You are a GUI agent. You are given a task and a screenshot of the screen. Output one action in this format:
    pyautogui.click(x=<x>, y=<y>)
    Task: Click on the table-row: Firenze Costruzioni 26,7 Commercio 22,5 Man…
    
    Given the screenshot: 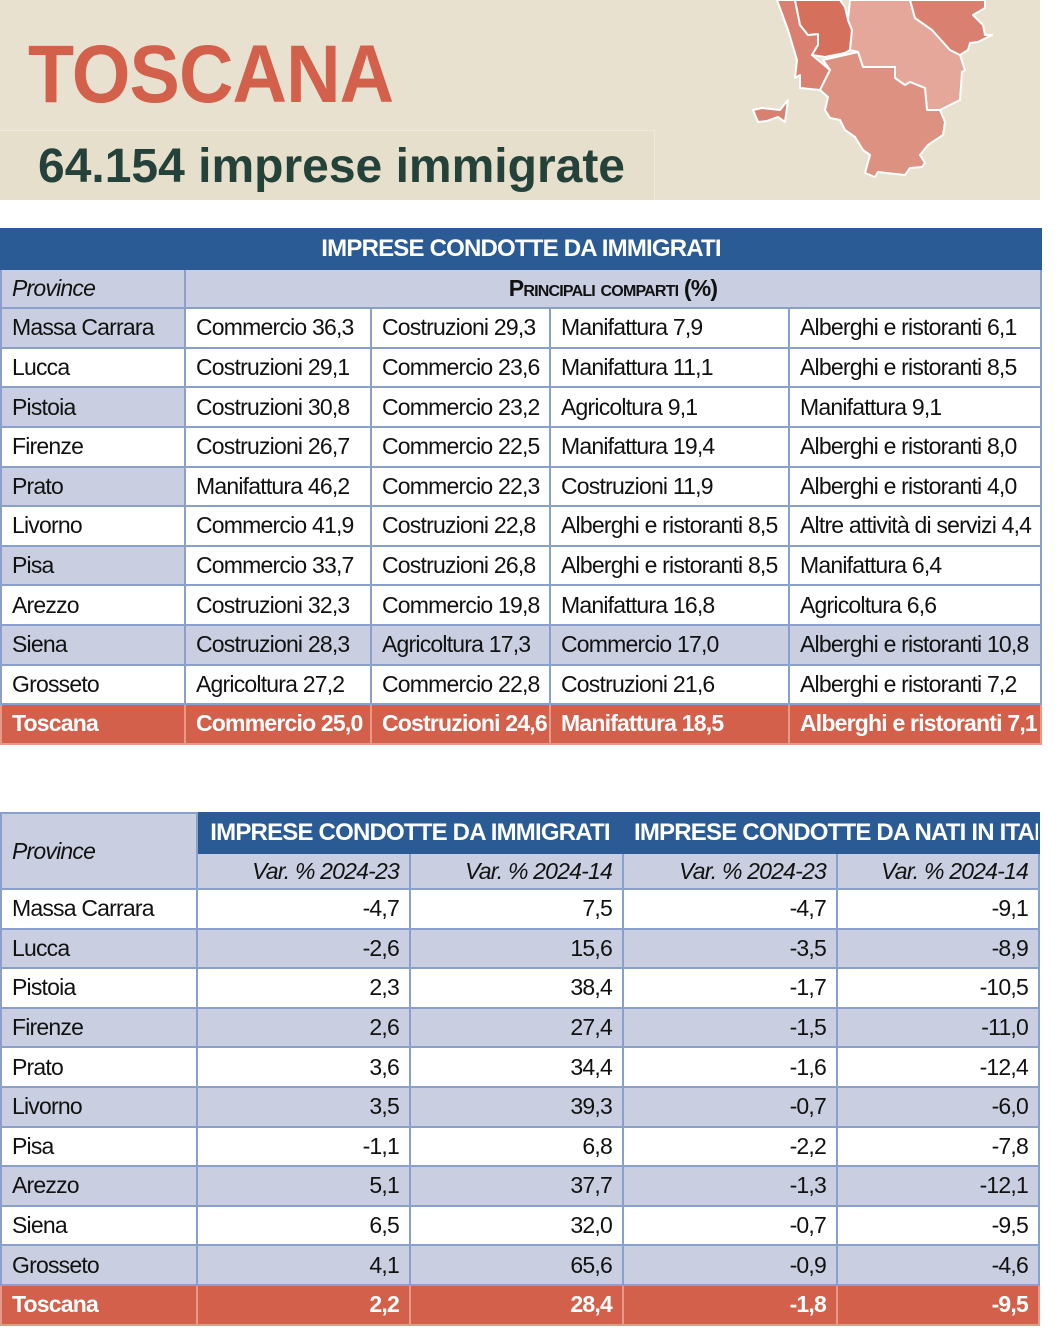 What is the action you would take?
    pyautogui.click(x=521, y=446)
    